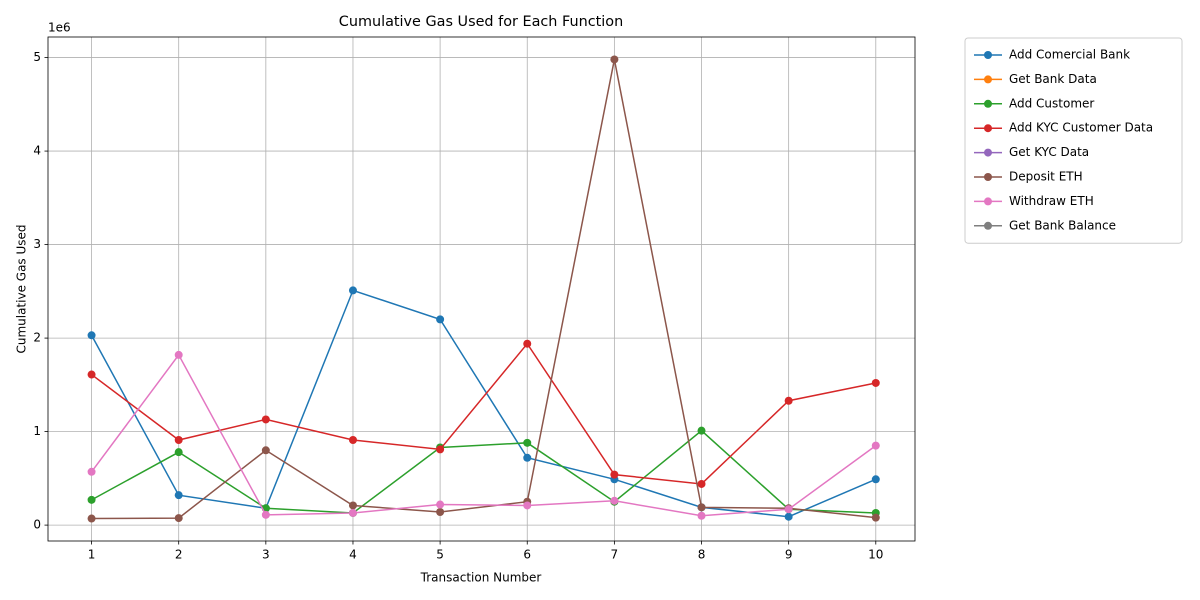 The width and height of the screenshot is (1200, 600). What do you see at coordinates (789, 555) in the screenshot?
I see `x-tick-label: 9` at bounding box center [789, 555].